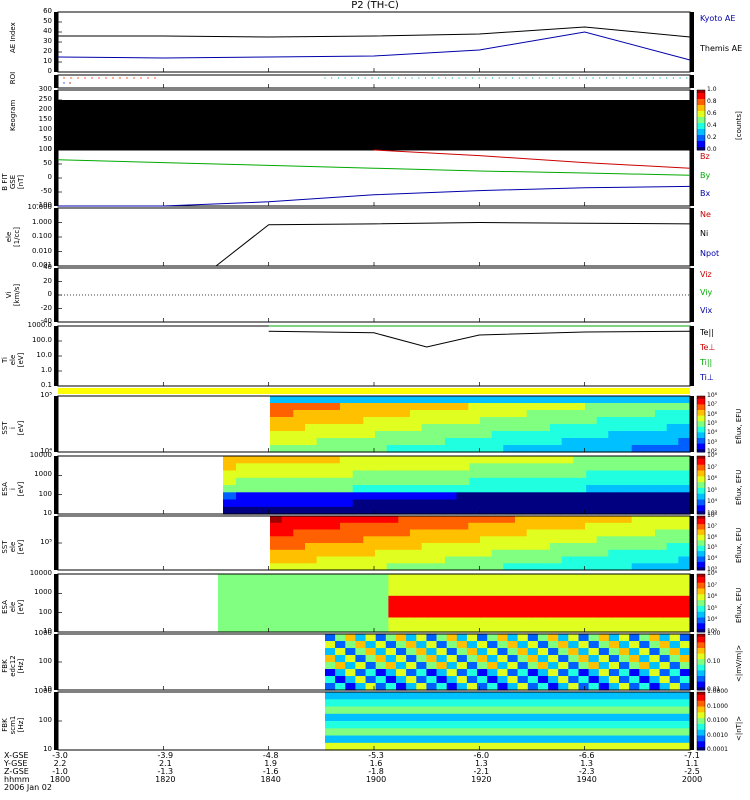  What do you see at coordinates (712, 423) in the screenshot?
I see `colorbar-tick-label: 10⁵` at bounding box center [712, 423].